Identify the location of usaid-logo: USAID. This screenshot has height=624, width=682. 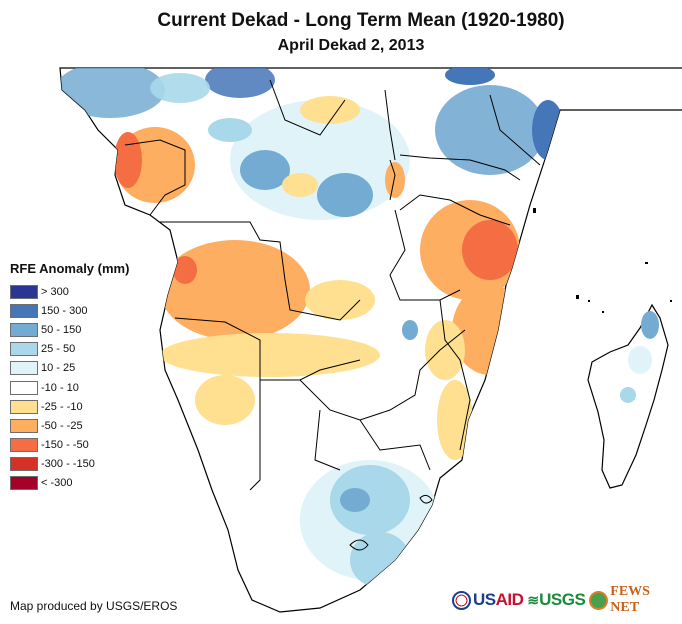
(488, 600).